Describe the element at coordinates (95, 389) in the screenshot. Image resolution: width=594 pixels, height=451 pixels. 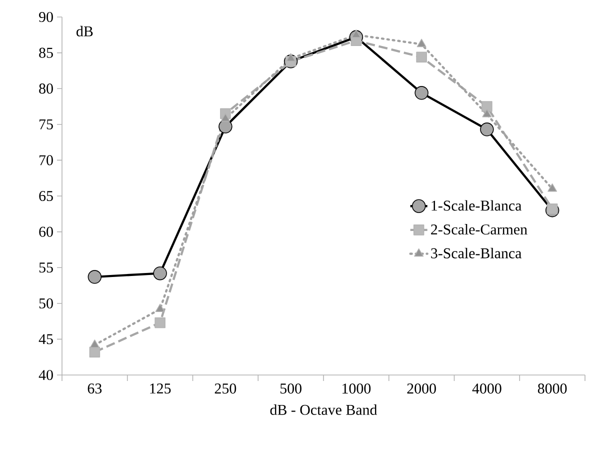
I see `x-tick-label: 63` at that location.